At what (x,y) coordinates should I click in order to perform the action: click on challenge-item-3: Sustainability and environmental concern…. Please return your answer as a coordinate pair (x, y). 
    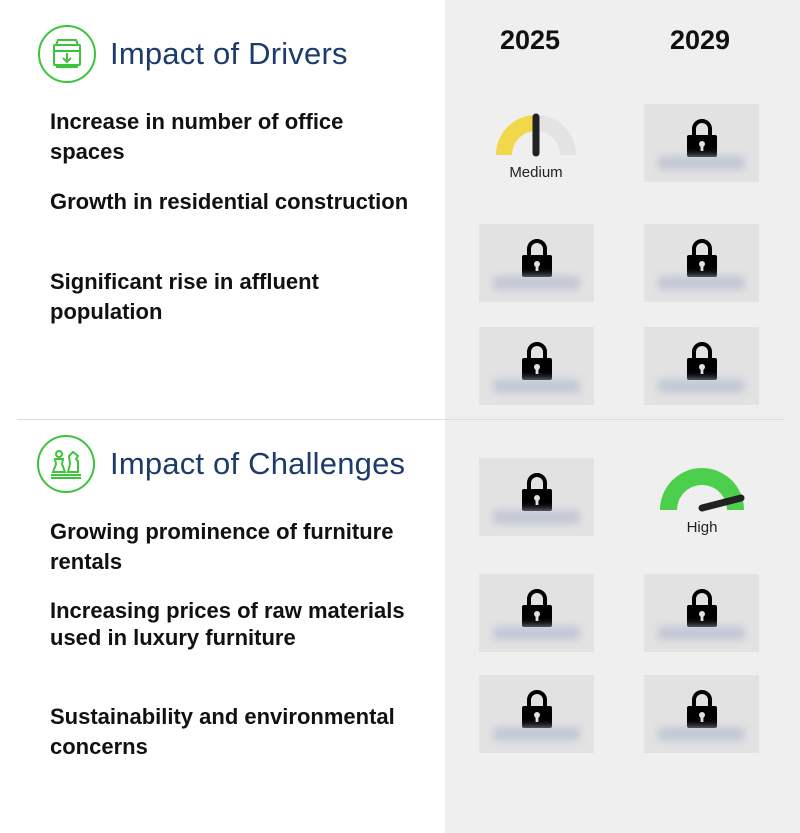
    Looking at the image, I should click on (222, 731).